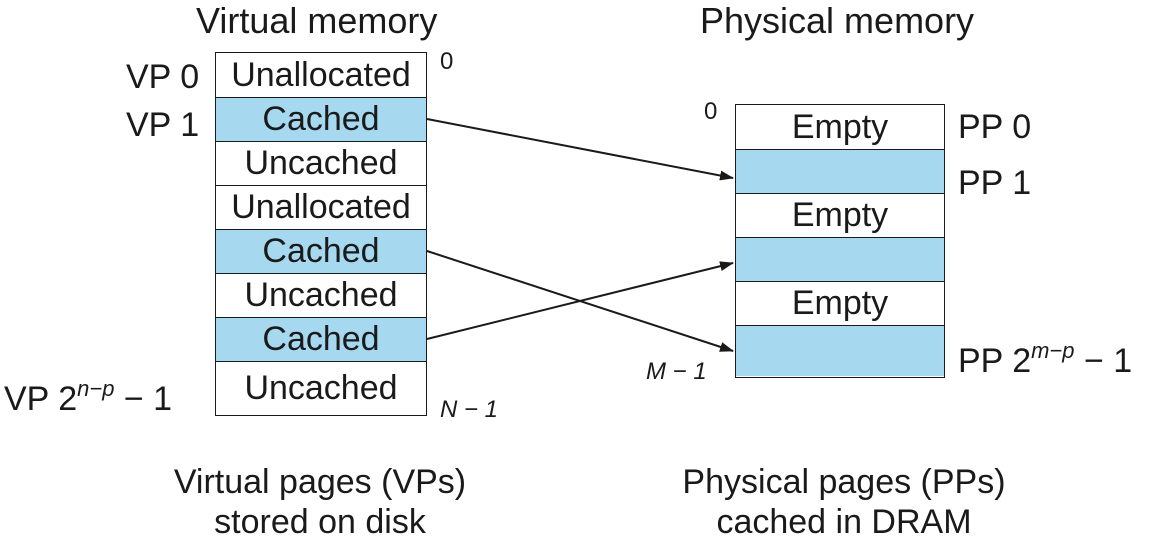  I want to click on physical-page-4-empty: Empty, so click(840, 303).